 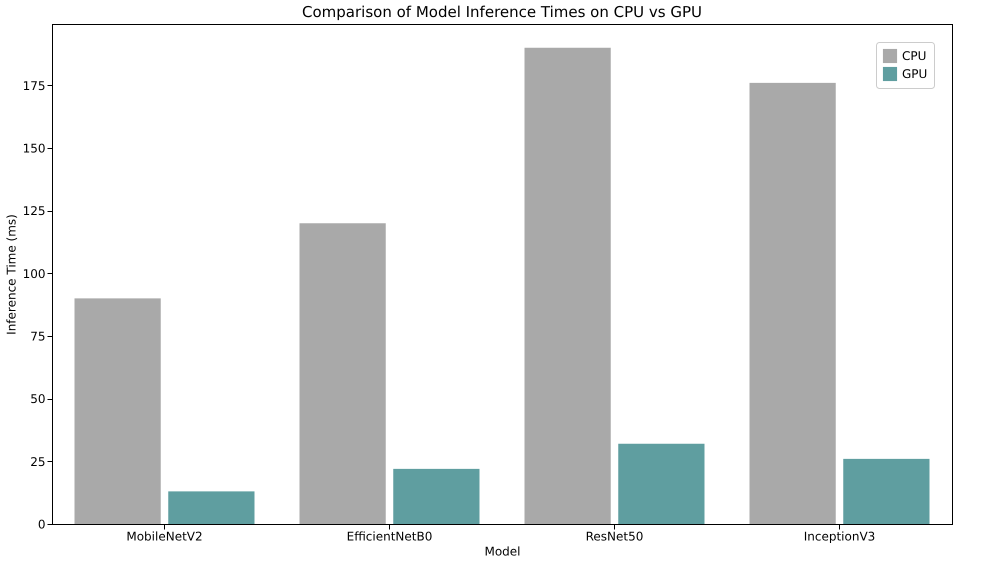 What do you see at coordinates (915, 74) in the screenshot?
I see `legend-label: GPU` at bounding box center [915, 74].